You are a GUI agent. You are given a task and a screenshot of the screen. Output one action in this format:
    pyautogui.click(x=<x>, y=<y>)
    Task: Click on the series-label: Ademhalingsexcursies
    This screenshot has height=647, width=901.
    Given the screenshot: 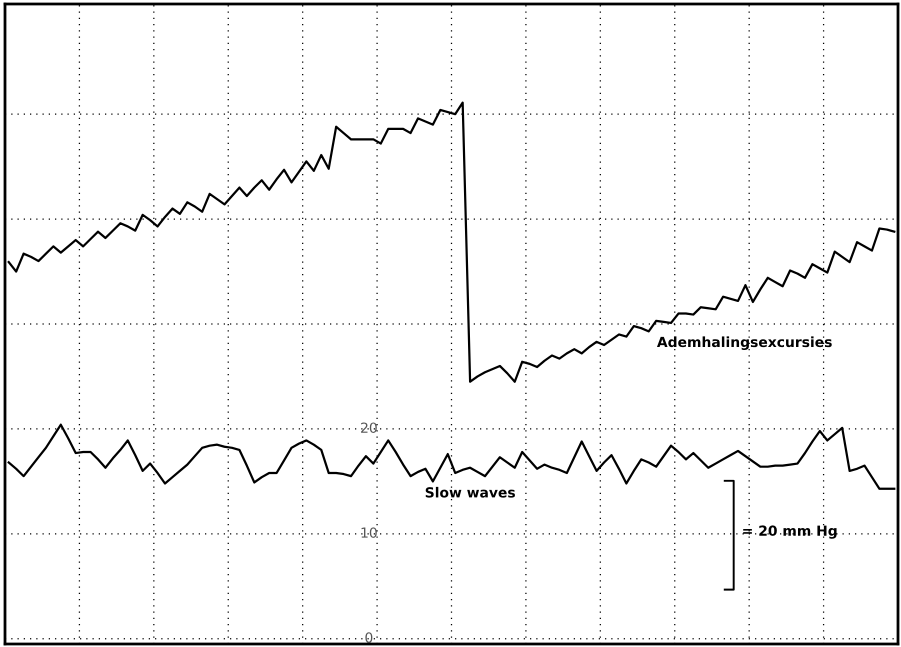 What is the action you would take?
    pyautogui.click(x=744, y=343)
    